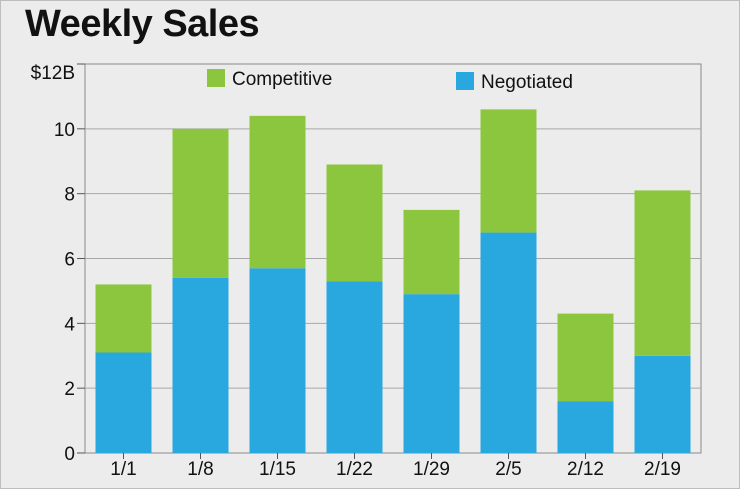  What do you see at coordinates (123, 469) in the screenshot?
I see `x-tick-label: 1/1` at bounding box center [123, 469].